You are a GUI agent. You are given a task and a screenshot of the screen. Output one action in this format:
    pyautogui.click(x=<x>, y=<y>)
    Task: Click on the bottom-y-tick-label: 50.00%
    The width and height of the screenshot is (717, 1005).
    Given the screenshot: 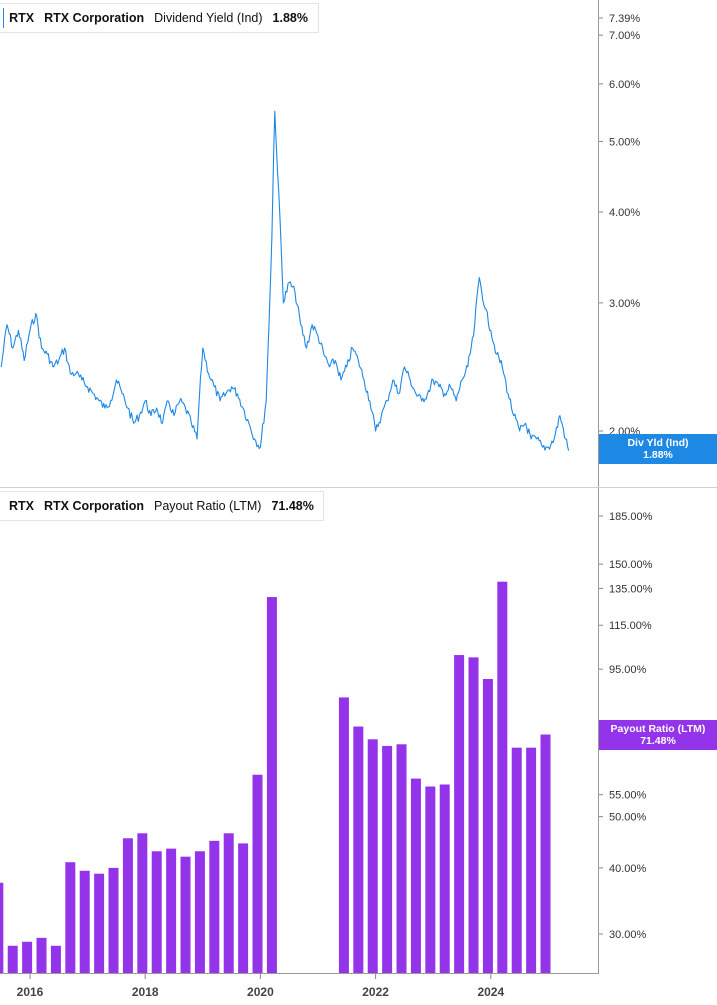 What is the action you would take?
    pyautogui.click(x=628, y=818)
    